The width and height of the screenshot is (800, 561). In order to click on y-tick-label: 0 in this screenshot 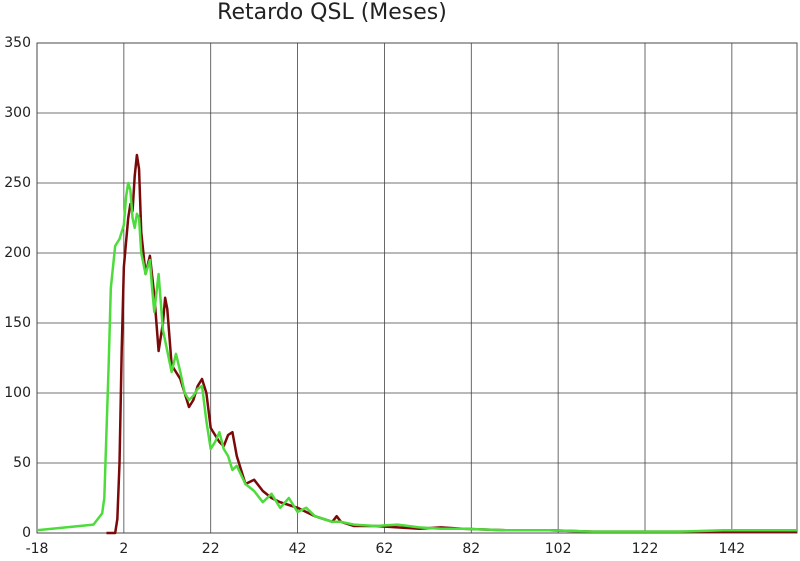, I will do `click(26, 533)`.